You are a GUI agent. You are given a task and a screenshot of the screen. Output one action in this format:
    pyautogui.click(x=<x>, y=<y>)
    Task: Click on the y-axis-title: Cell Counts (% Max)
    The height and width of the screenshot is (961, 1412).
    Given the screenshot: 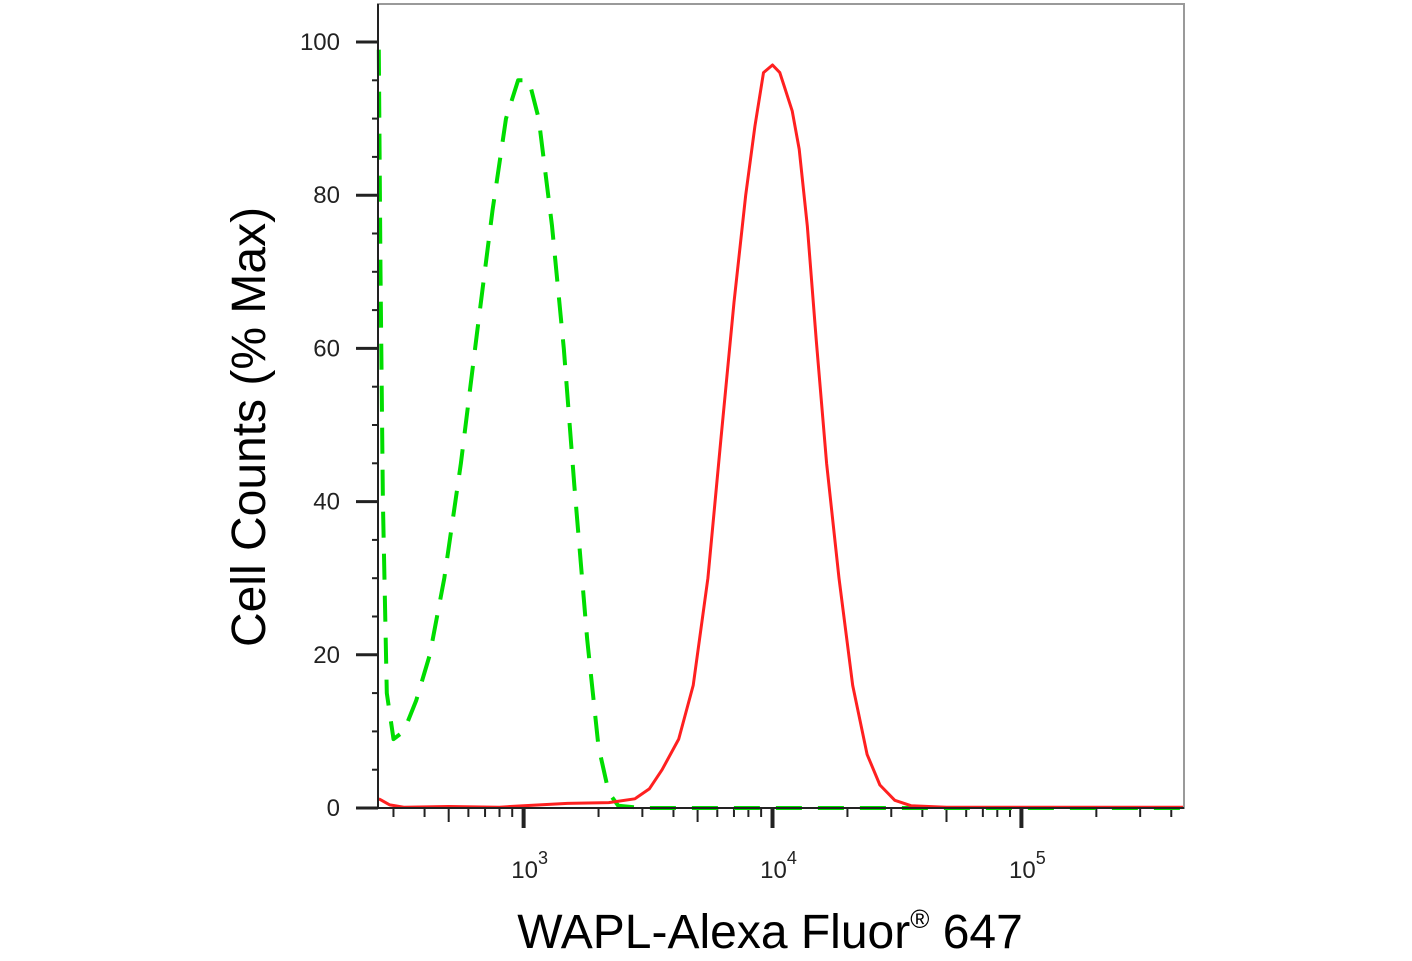 What is the action you would take?
    pyautogui.click(x=249, y=427)
    